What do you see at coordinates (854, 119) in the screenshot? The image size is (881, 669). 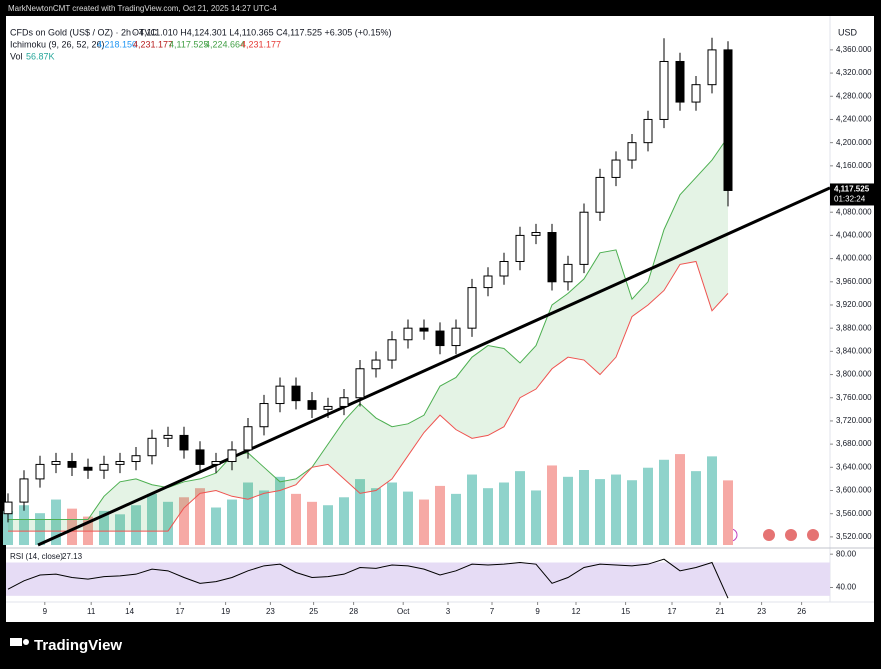 I see `y-tick-label: 4,240.000` at bounding box center [854, 119].